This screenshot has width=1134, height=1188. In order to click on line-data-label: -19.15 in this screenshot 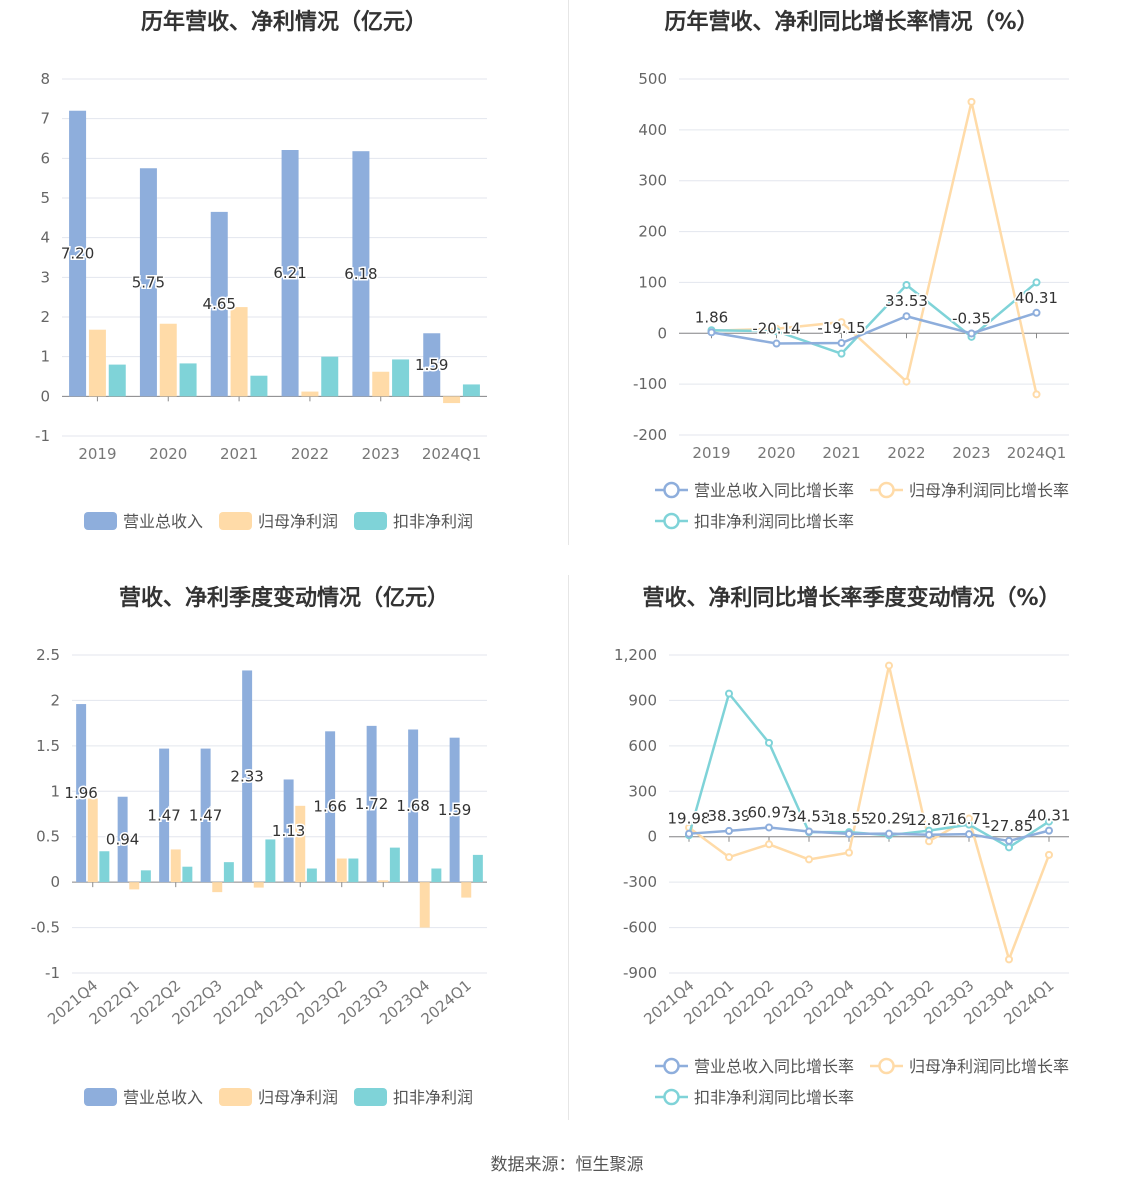, I will do `click(841, 328)`.